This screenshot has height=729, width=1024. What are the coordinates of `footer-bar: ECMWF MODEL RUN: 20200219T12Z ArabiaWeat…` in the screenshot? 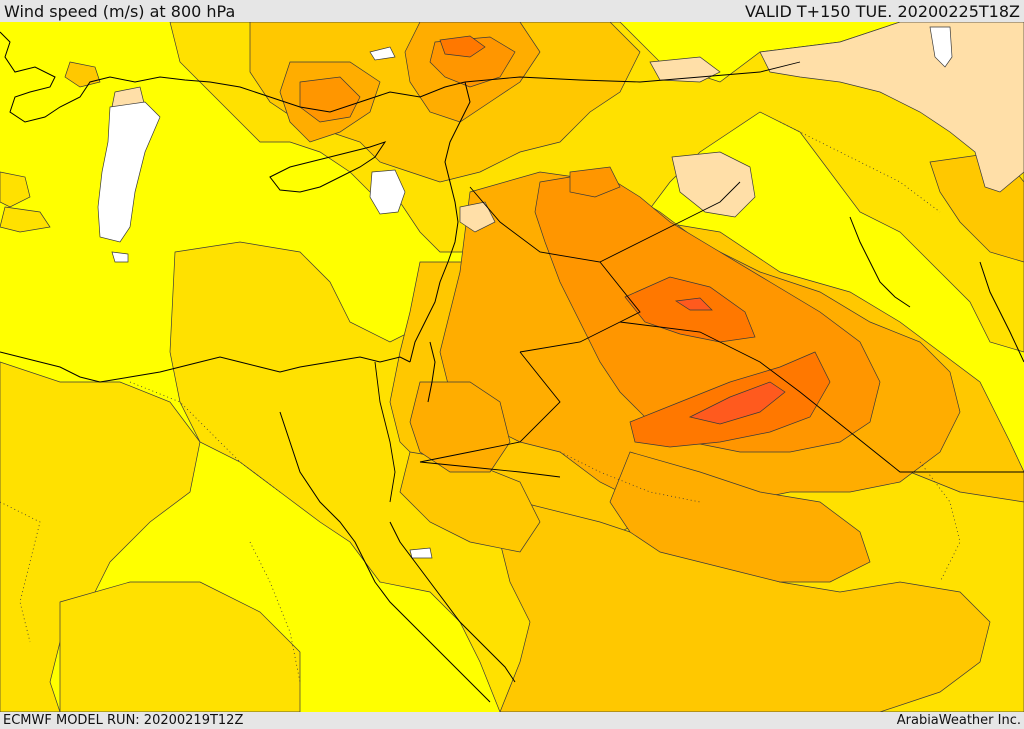 It's located at (512, 720).